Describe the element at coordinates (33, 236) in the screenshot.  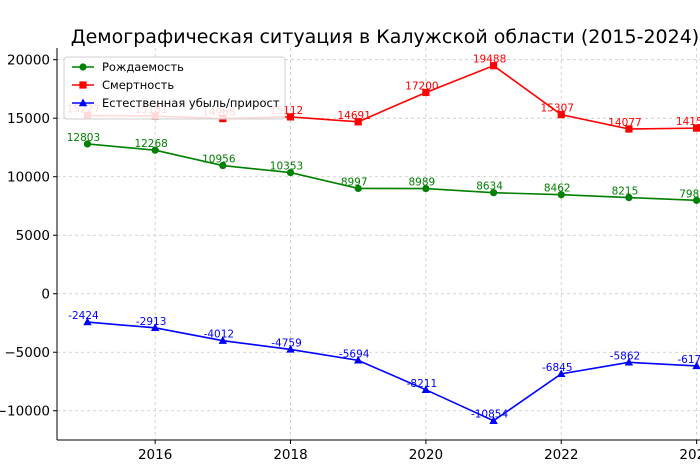
I see `y-tick-label: 5000` at that location.